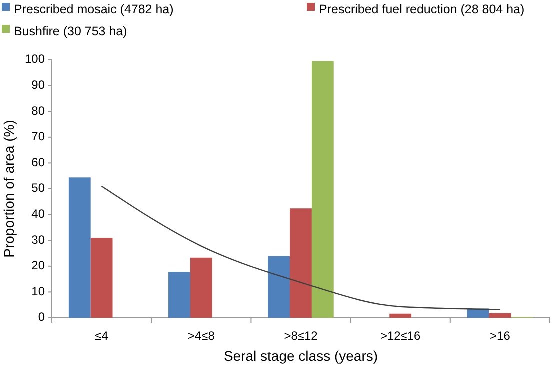  What do you see at coordinates (202, 336) in the screenshot?
I see `x-tick-label: >4≤8` at bounding box center [202, 336].